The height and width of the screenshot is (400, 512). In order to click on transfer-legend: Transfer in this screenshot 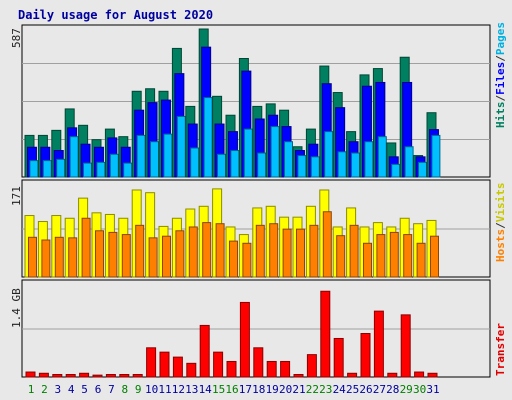, I will do `click(500, 349)`.